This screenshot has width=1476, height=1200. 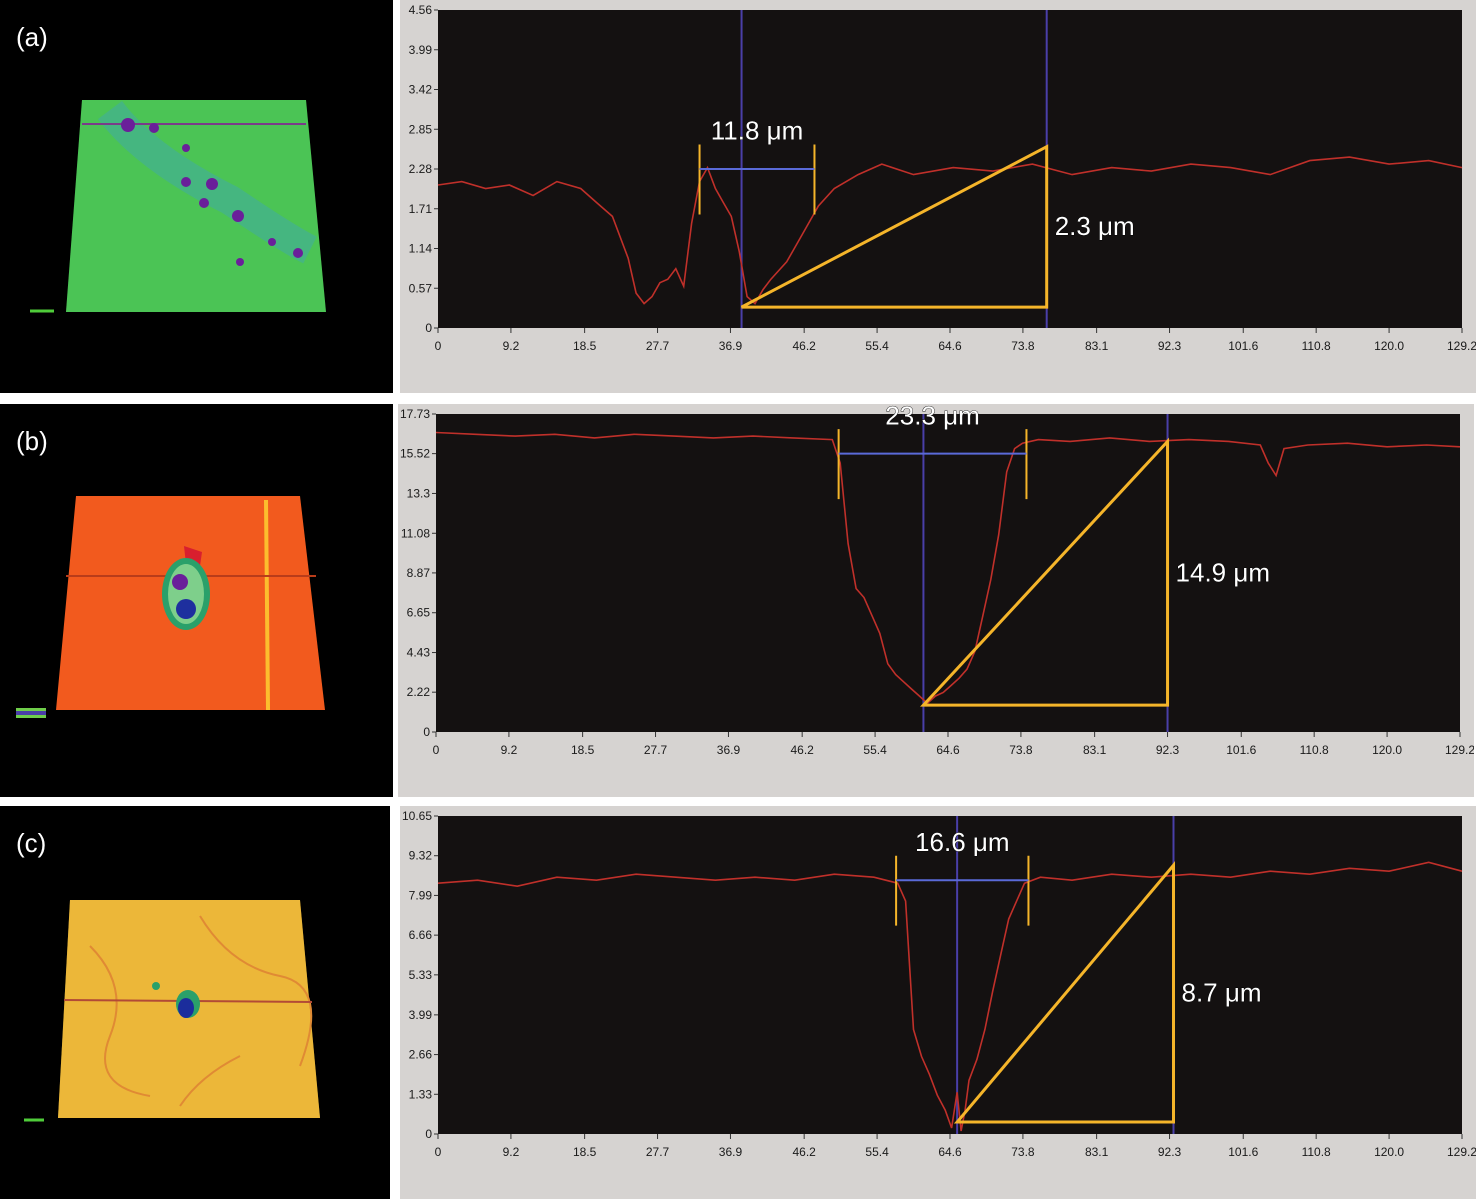 What do you see at coordinates (421, 1055) in the screenshot?
I see `y-tick-label: 2.66` at bounding box center [421, 1055].